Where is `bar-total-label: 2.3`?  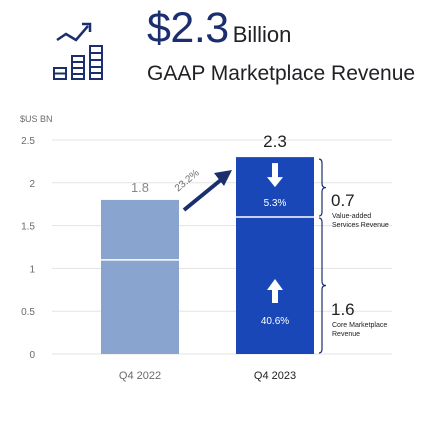 bar-total-label: 2.3 is located at coordinates (275, 141).